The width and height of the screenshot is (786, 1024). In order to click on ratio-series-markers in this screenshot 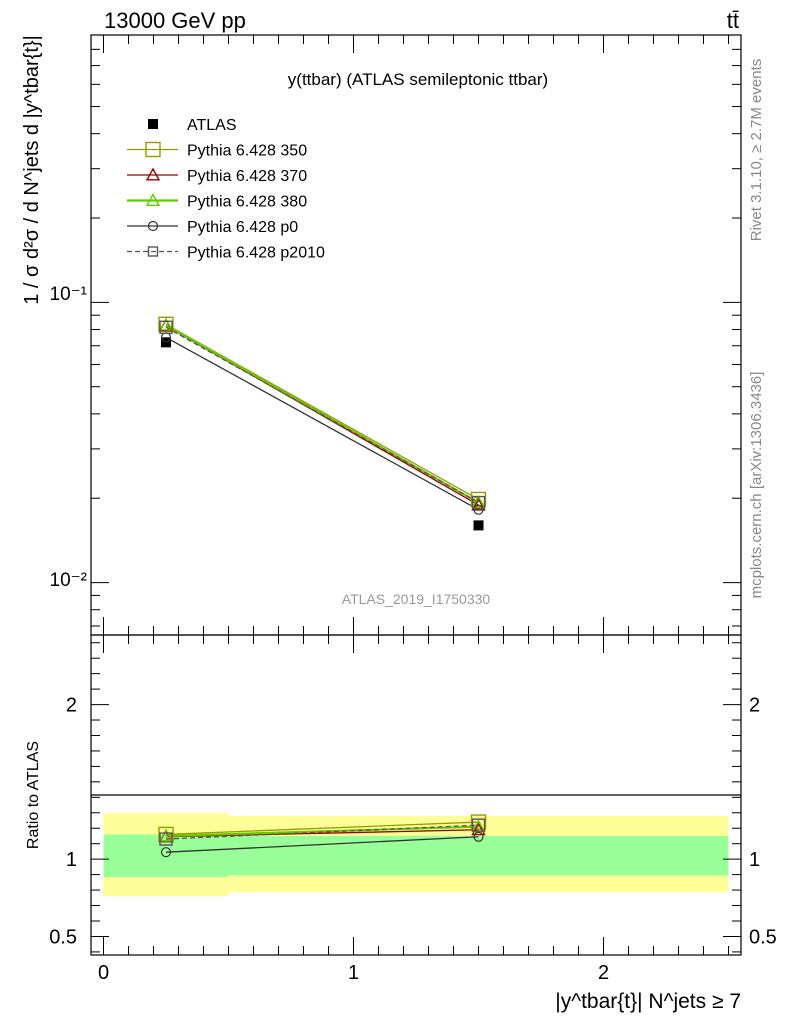, I will do `click(322, 836)`.